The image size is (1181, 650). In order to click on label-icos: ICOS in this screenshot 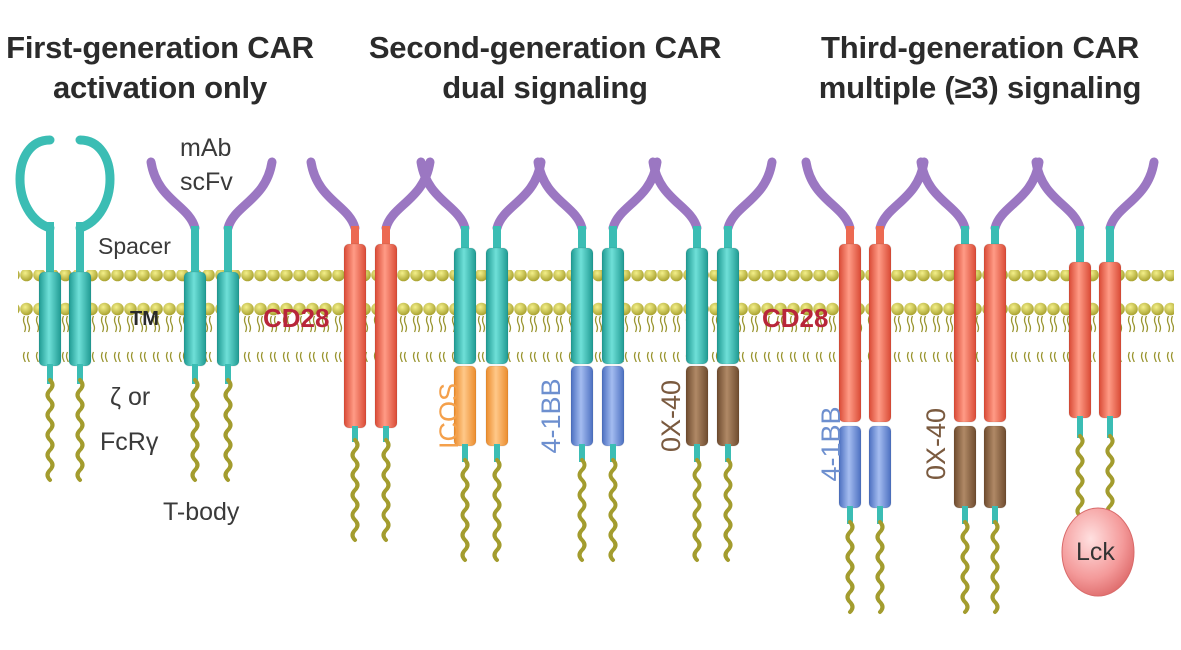, I will do `click(449, 416)`.